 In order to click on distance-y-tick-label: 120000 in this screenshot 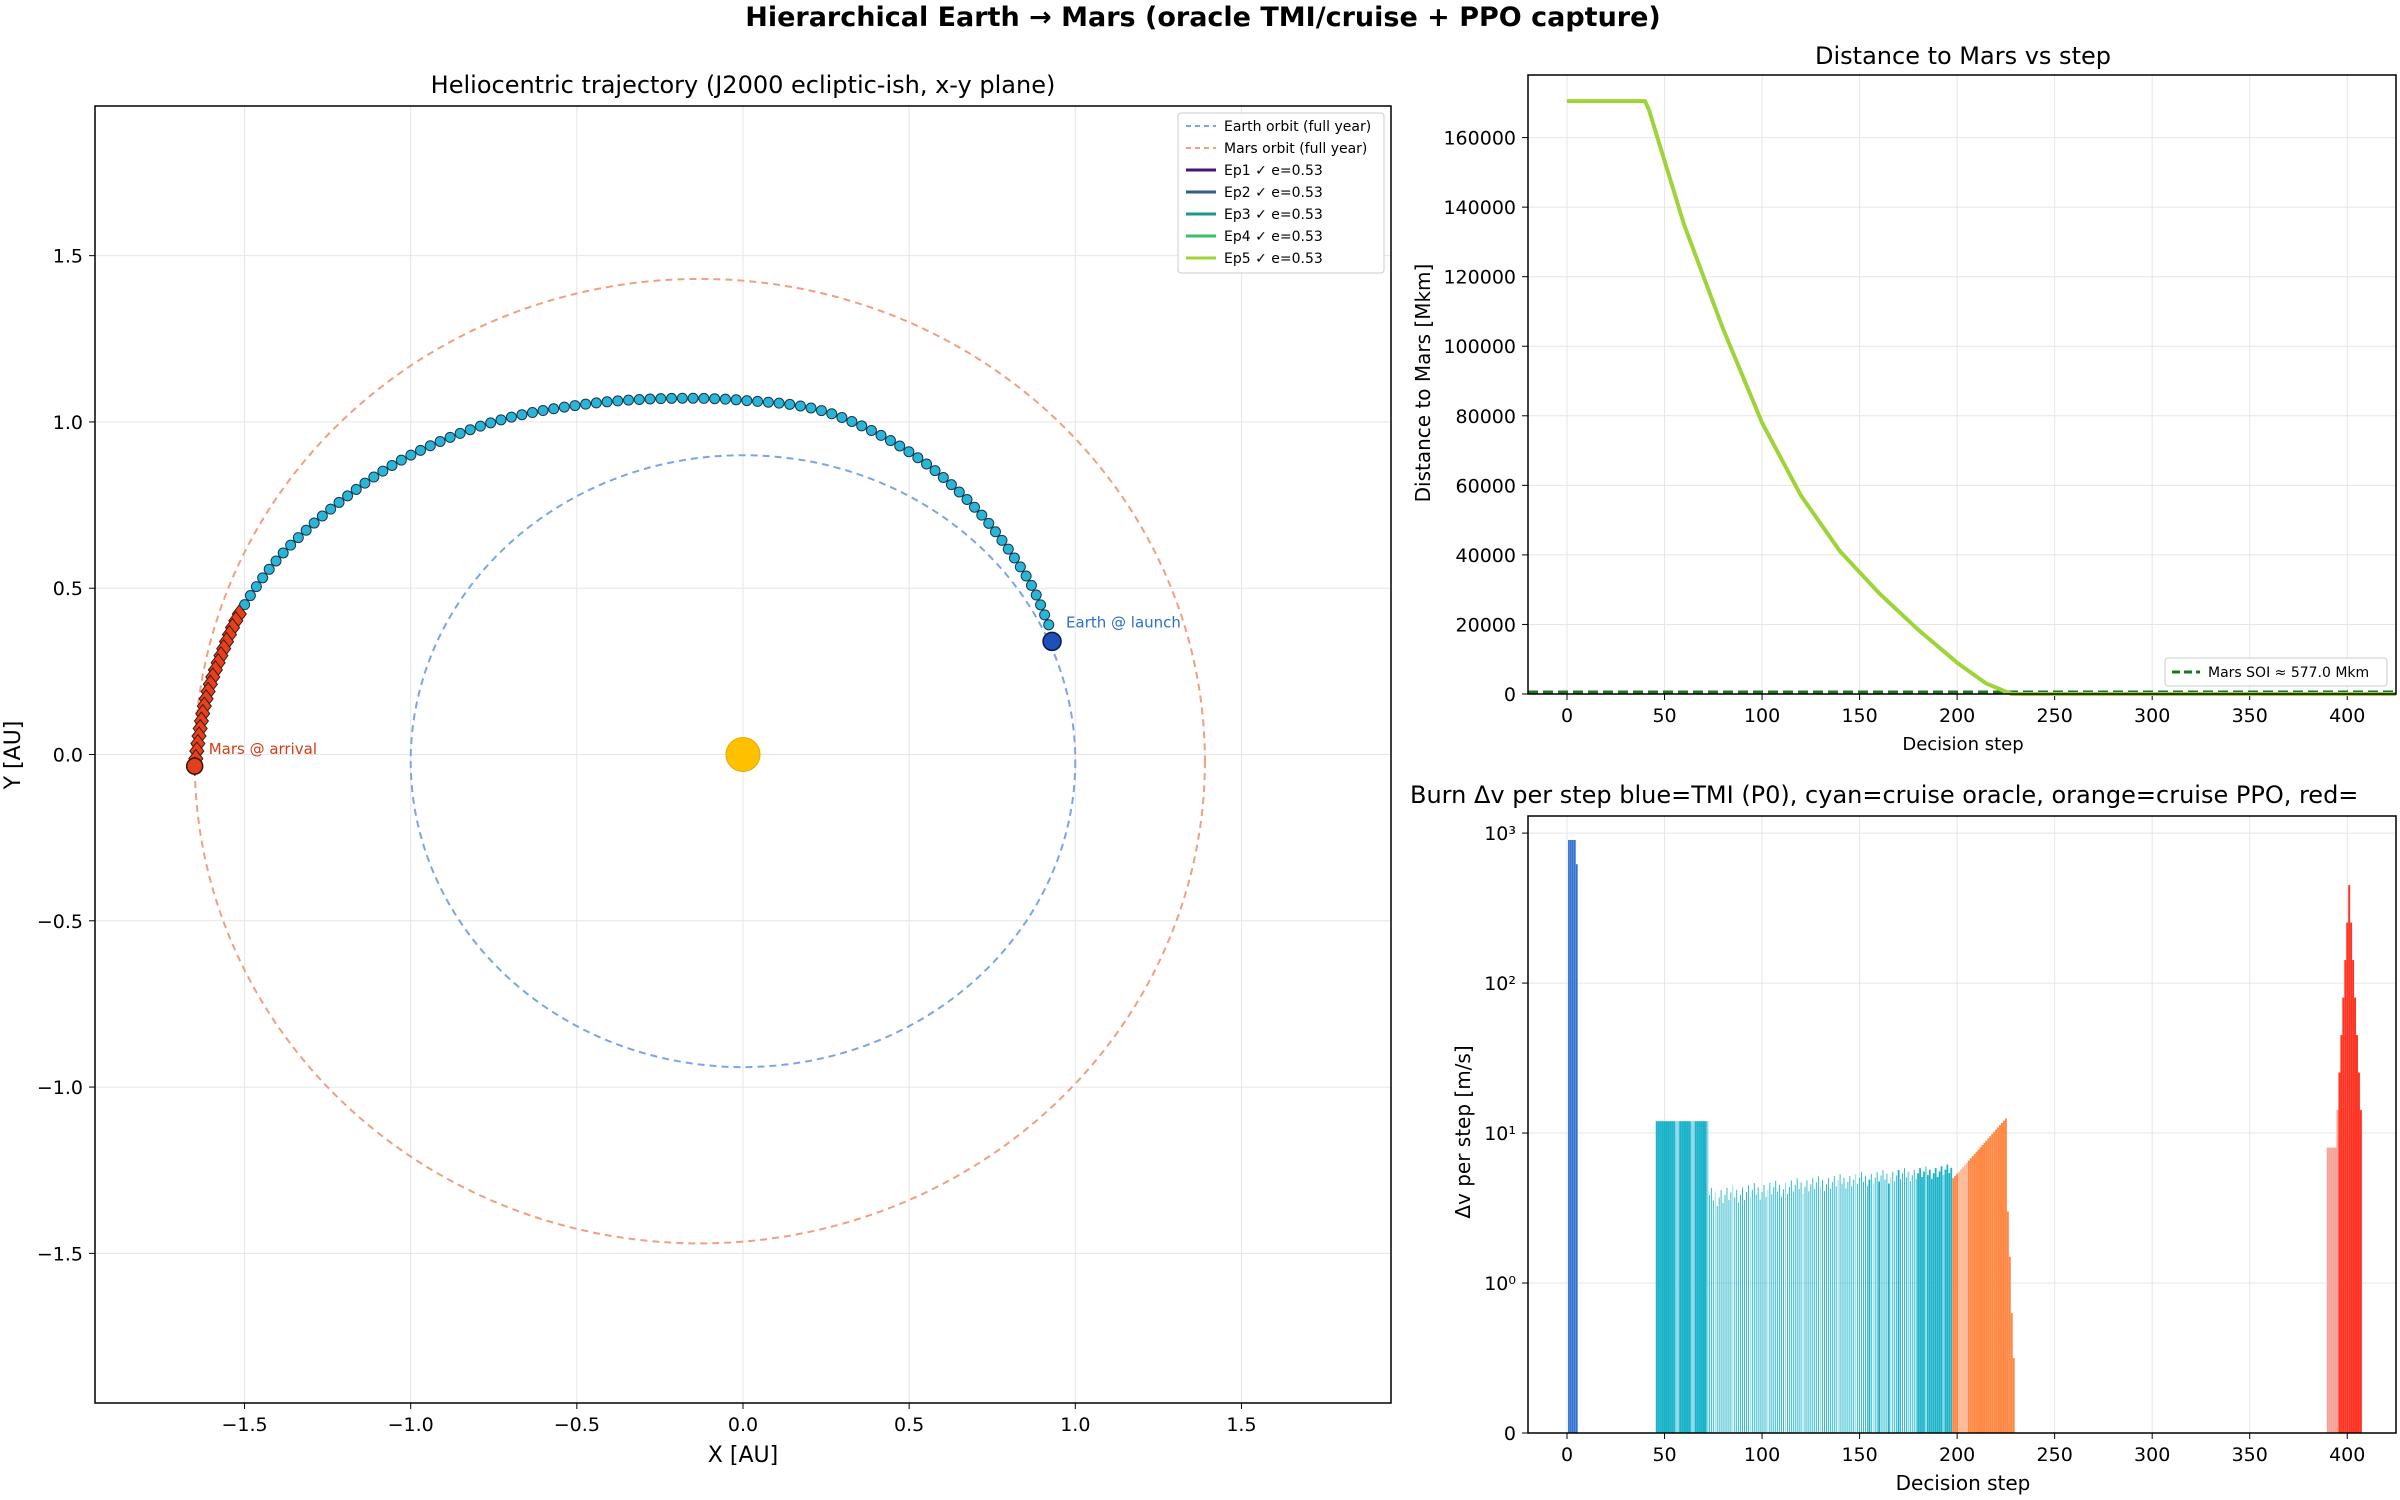, I will do `click(1479, 278)`.